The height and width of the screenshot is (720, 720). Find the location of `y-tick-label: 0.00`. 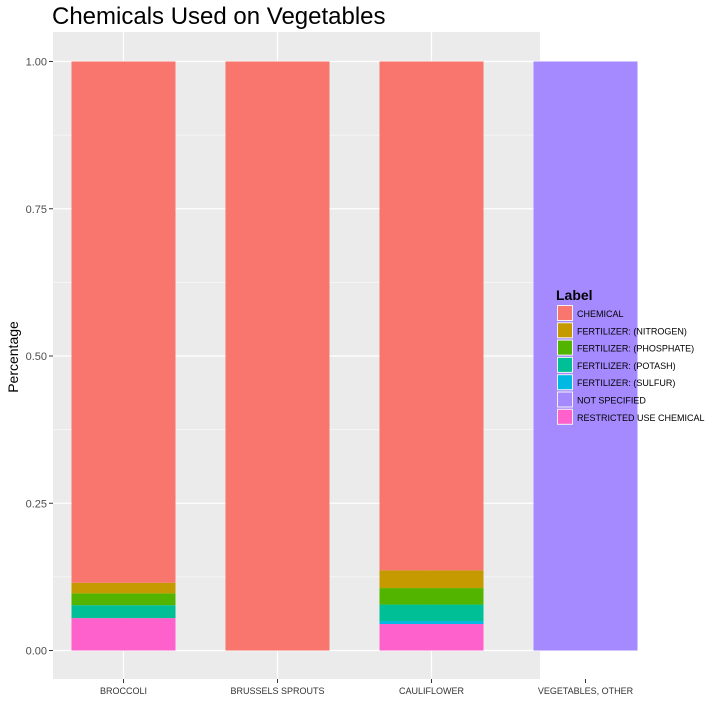

y-tick-label: 0.00 is located at coordinates (36, 652).